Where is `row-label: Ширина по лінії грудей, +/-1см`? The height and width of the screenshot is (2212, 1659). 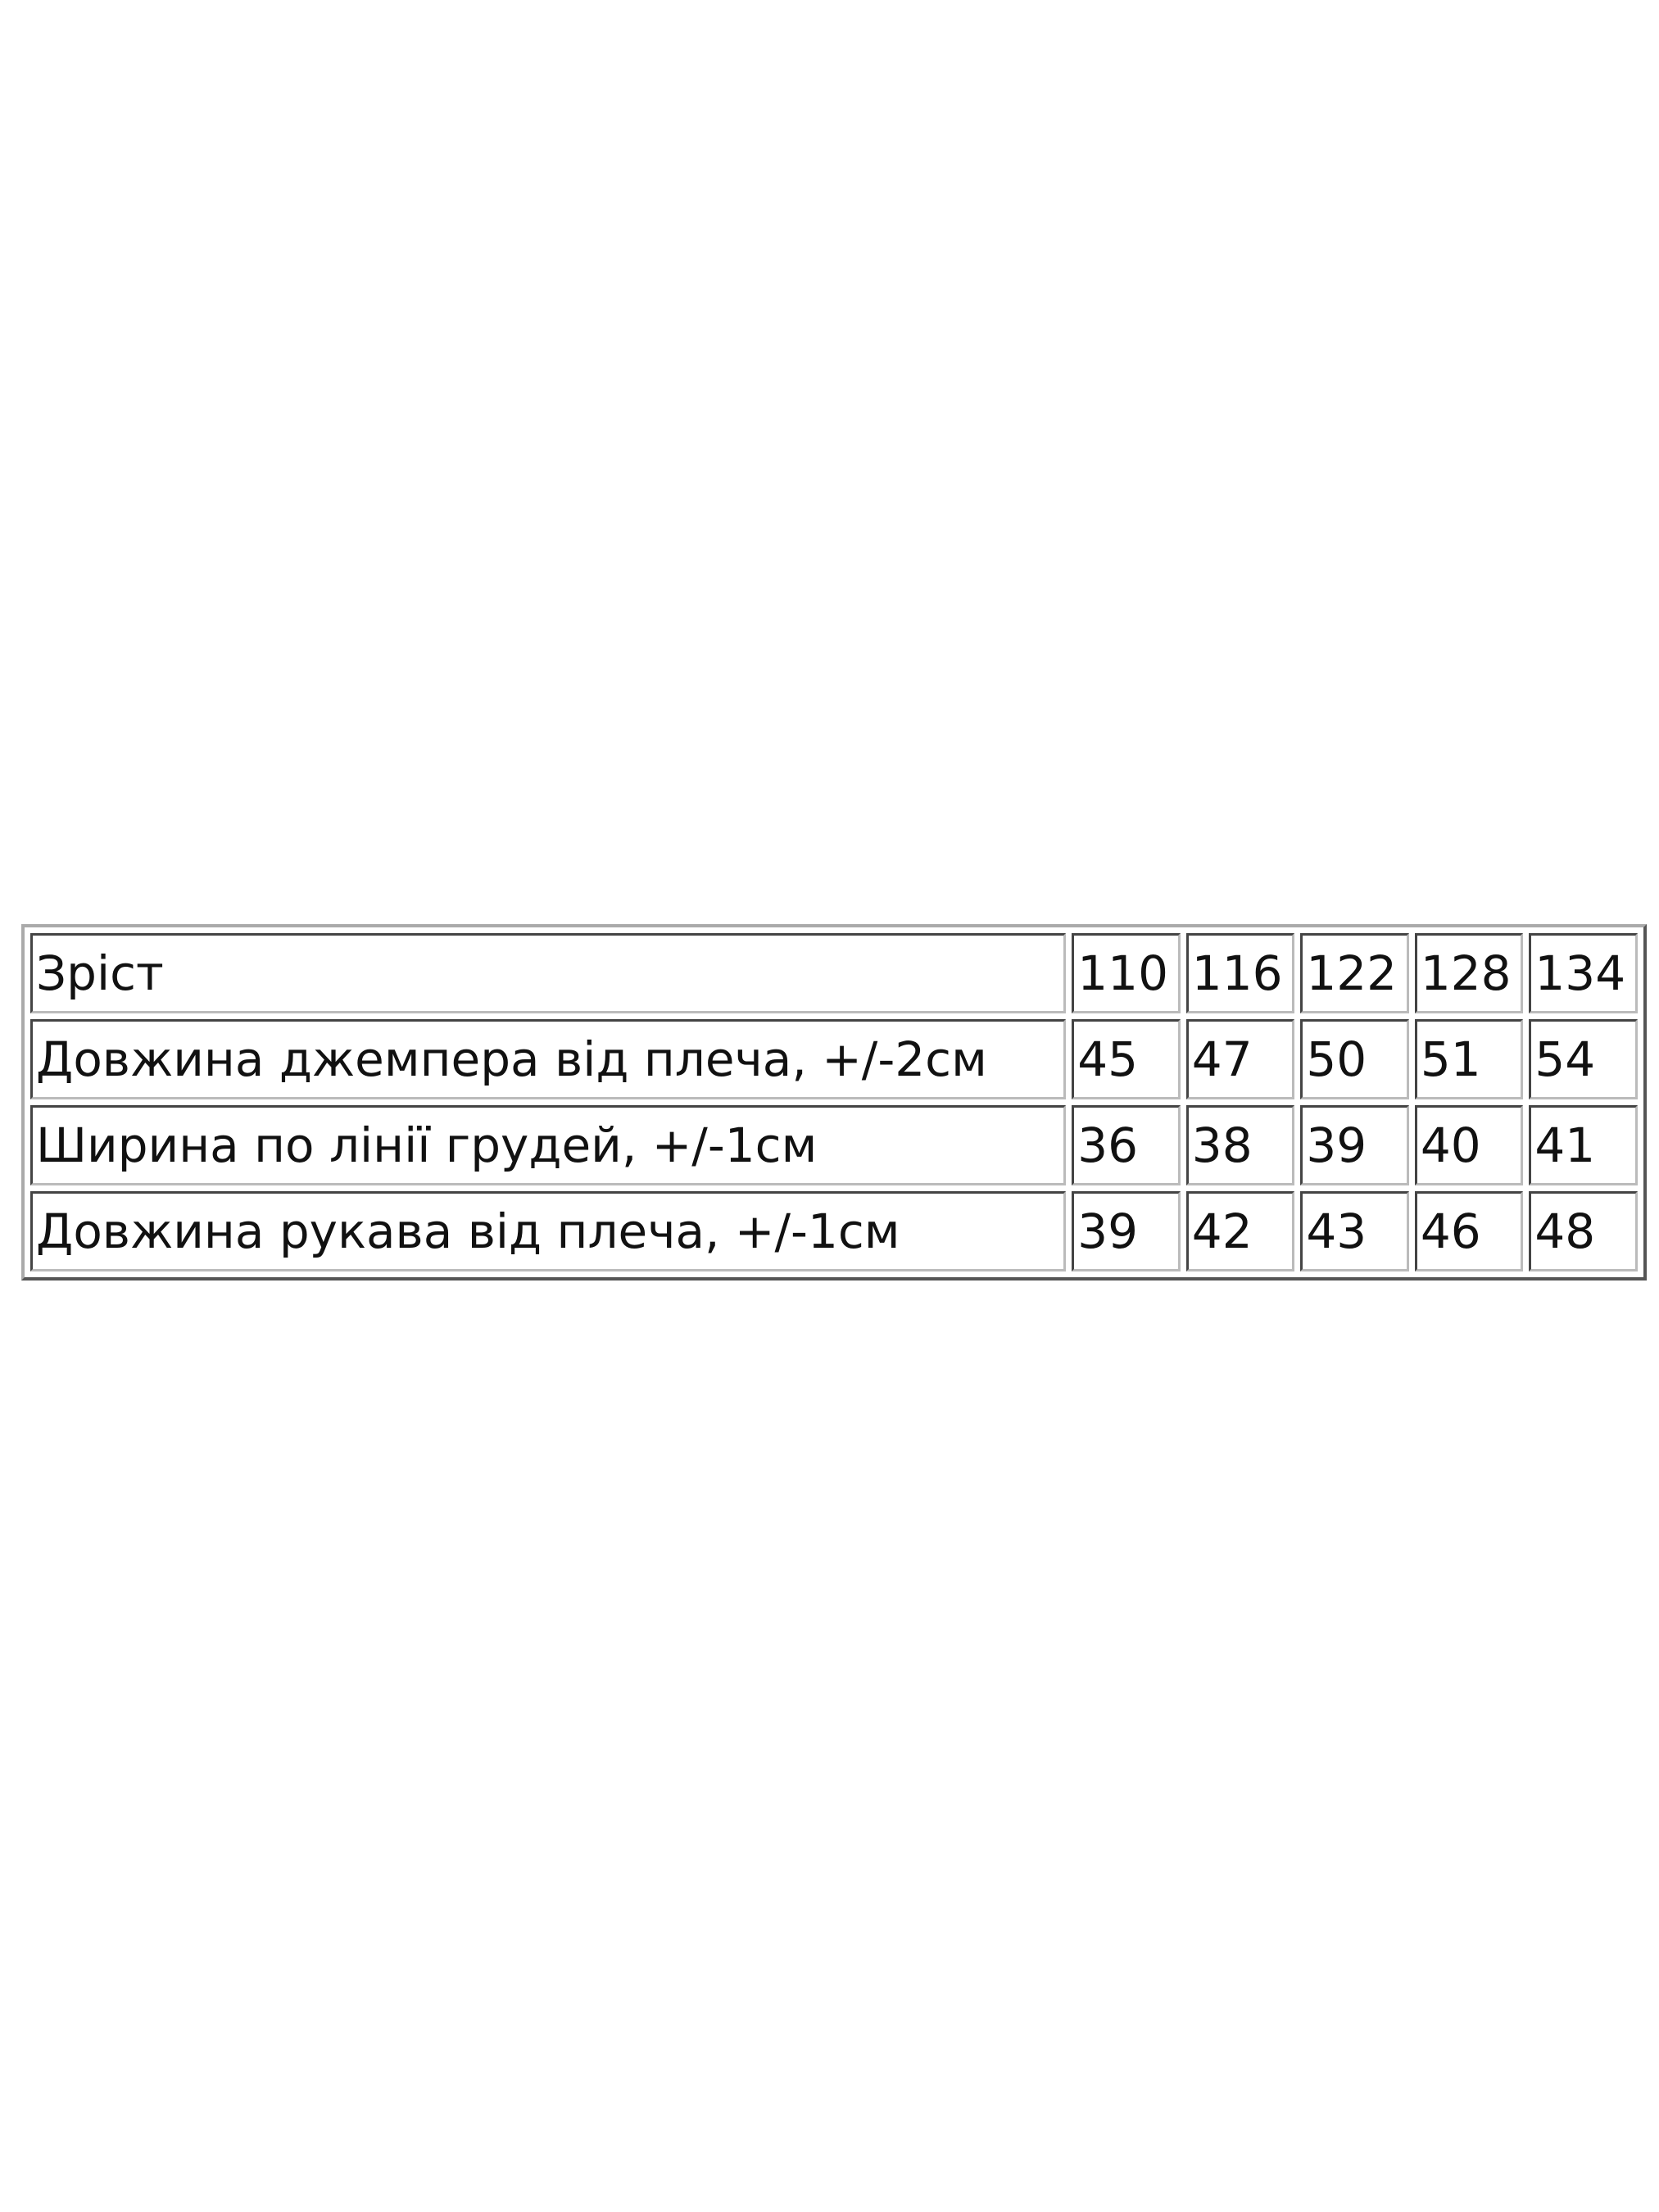
row-label: Ширина по лінії грудей, +/-1см is located at coordinates (548, 1145).